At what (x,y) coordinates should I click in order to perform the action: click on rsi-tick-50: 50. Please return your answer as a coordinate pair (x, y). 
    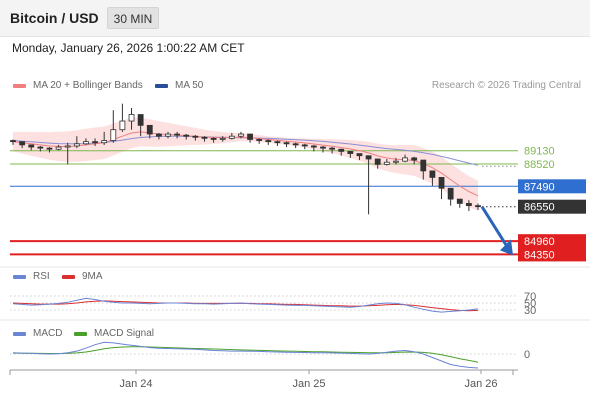
    Looking at the image, I should click on (530, 304).